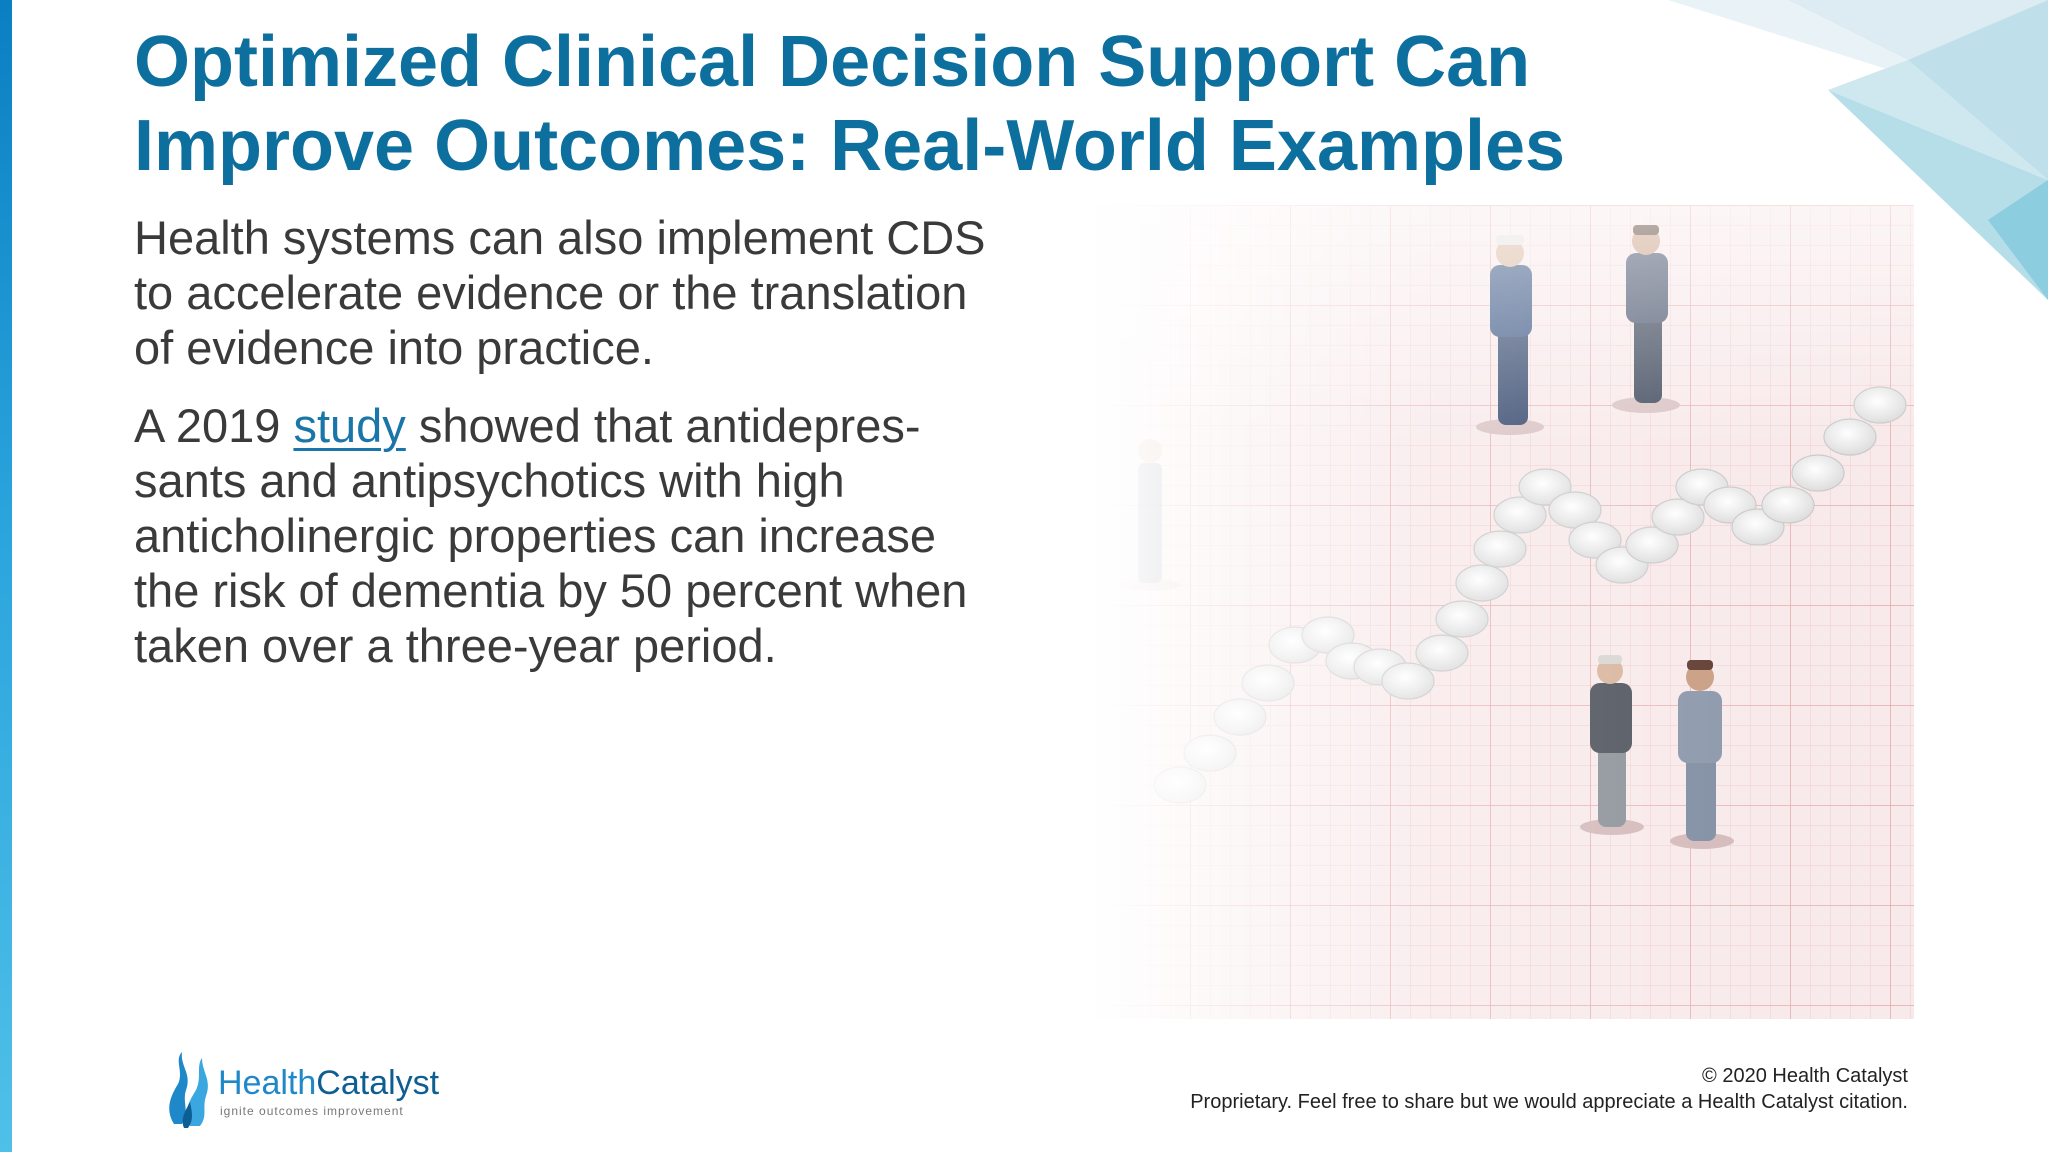 Image resolution: width=2048 pixels, height=1152 pixels. What do you see at coordinates (312, 1111) in the screenshot?
I see `logo-tagline: ignite outcomes improvement` at bounding box center [312, 1111].